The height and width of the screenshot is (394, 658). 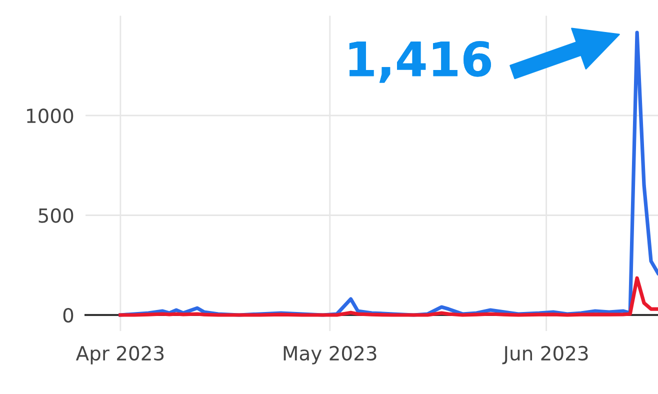 I want to click on y-tick-label: 500, so click(x=56, y=215).